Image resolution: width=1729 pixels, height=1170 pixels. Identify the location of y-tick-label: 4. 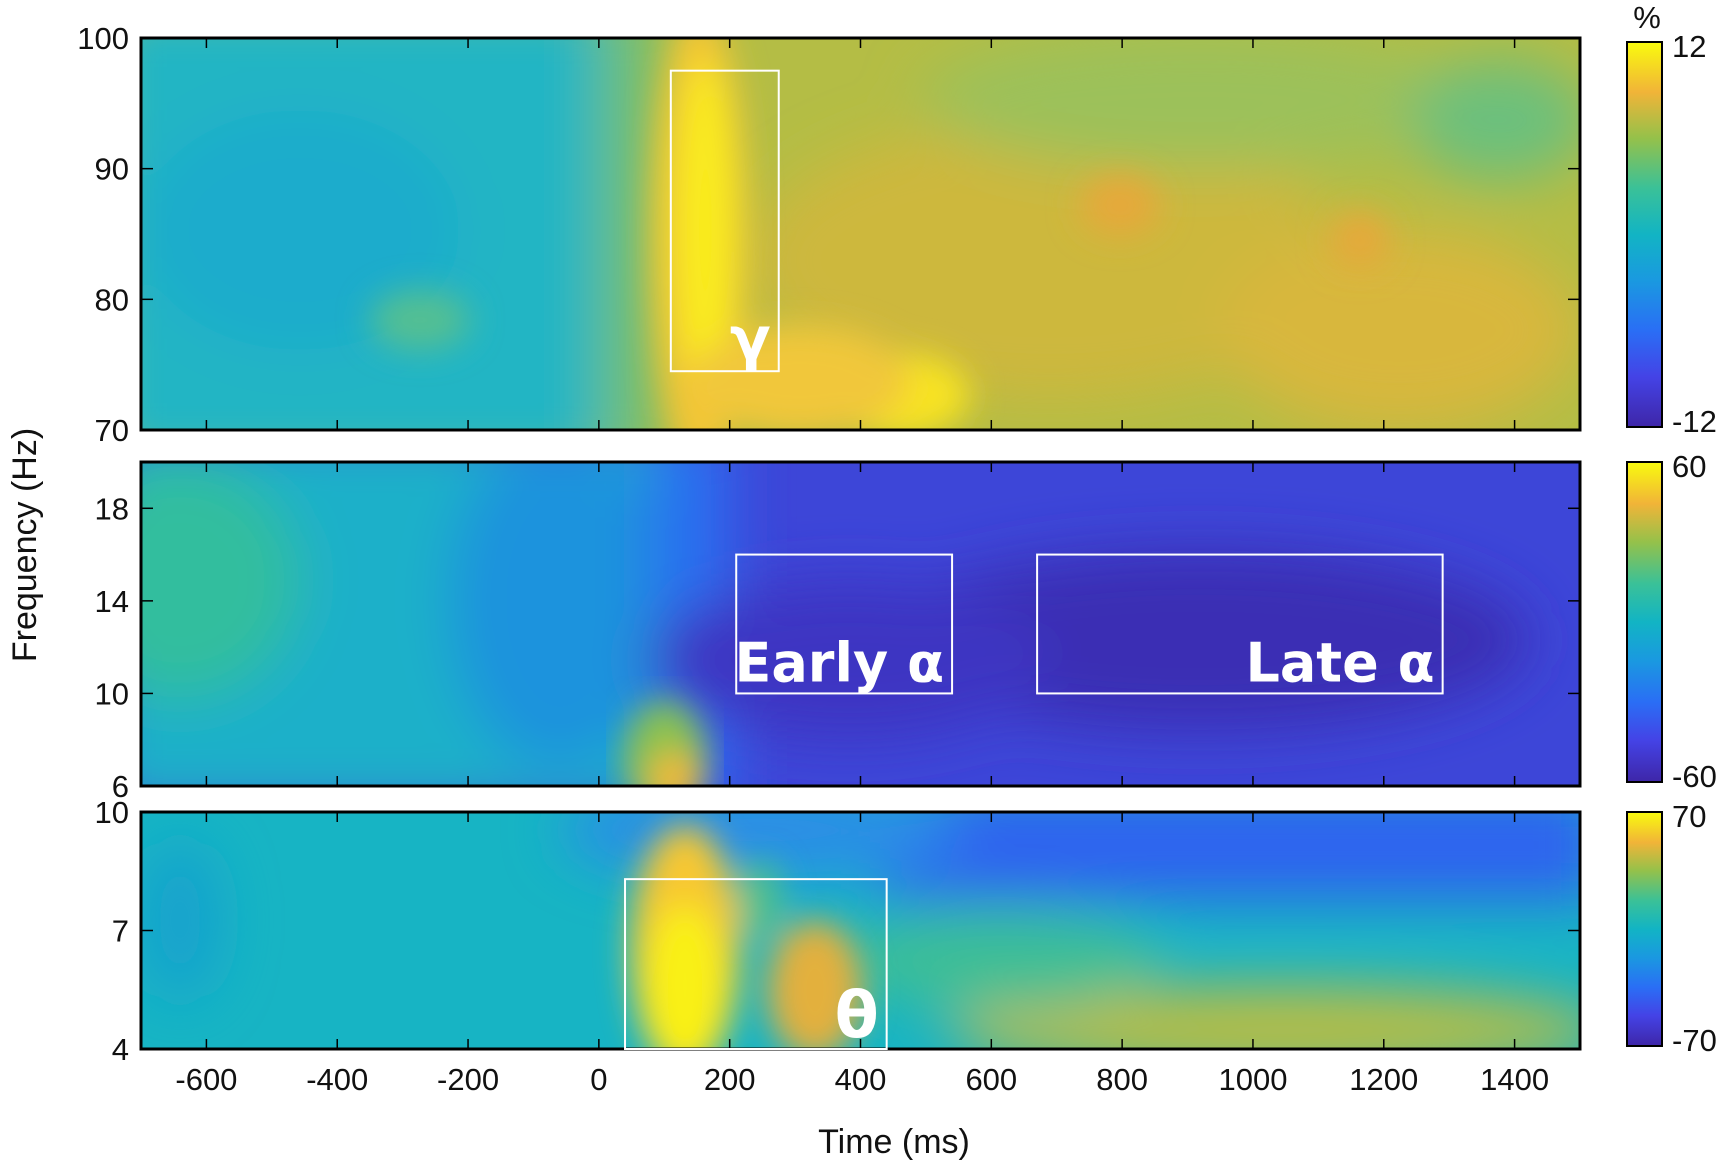
(120, 1049).